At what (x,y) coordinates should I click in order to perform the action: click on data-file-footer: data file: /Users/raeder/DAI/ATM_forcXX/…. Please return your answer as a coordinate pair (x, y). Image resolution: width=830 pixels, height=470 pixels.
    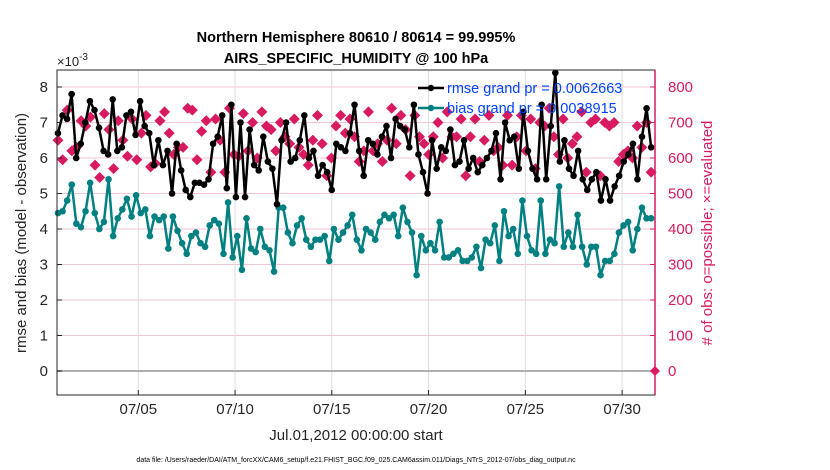
    Looking at the image, I should click on (356, 460).